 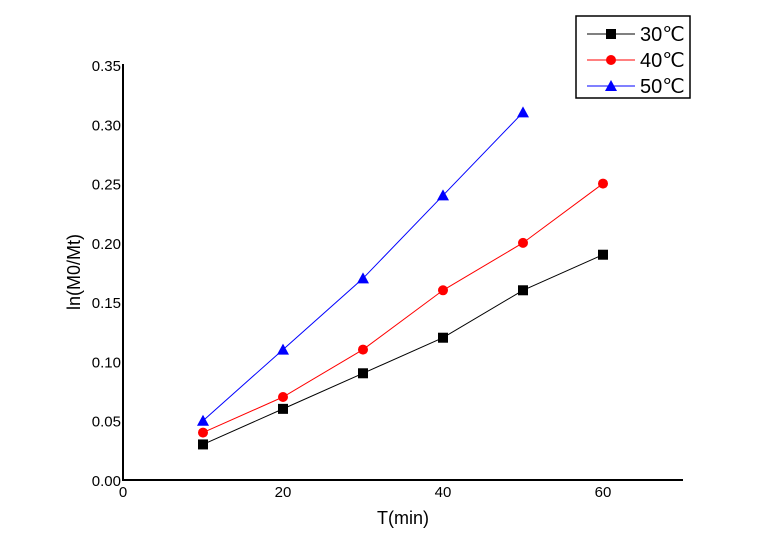 What do you see at coordinates (106, 185) in the screenshot?
I see `y-tick-label: 0.25` at bounding box center [106, 185].